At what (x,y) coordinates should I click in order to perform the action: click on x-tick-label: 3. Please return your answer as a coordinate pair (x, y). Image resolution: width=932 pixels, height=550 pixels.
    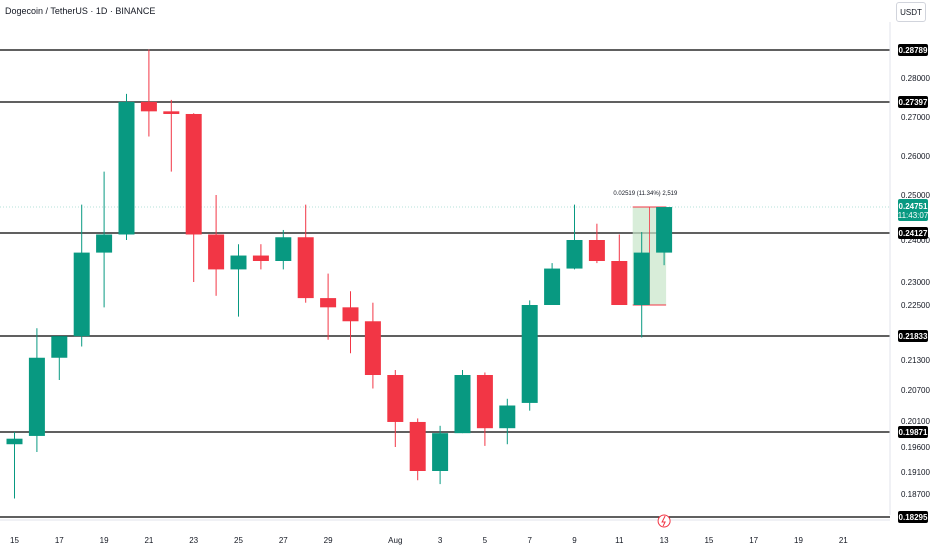
    Looking at the image, I should click on (440, 540).